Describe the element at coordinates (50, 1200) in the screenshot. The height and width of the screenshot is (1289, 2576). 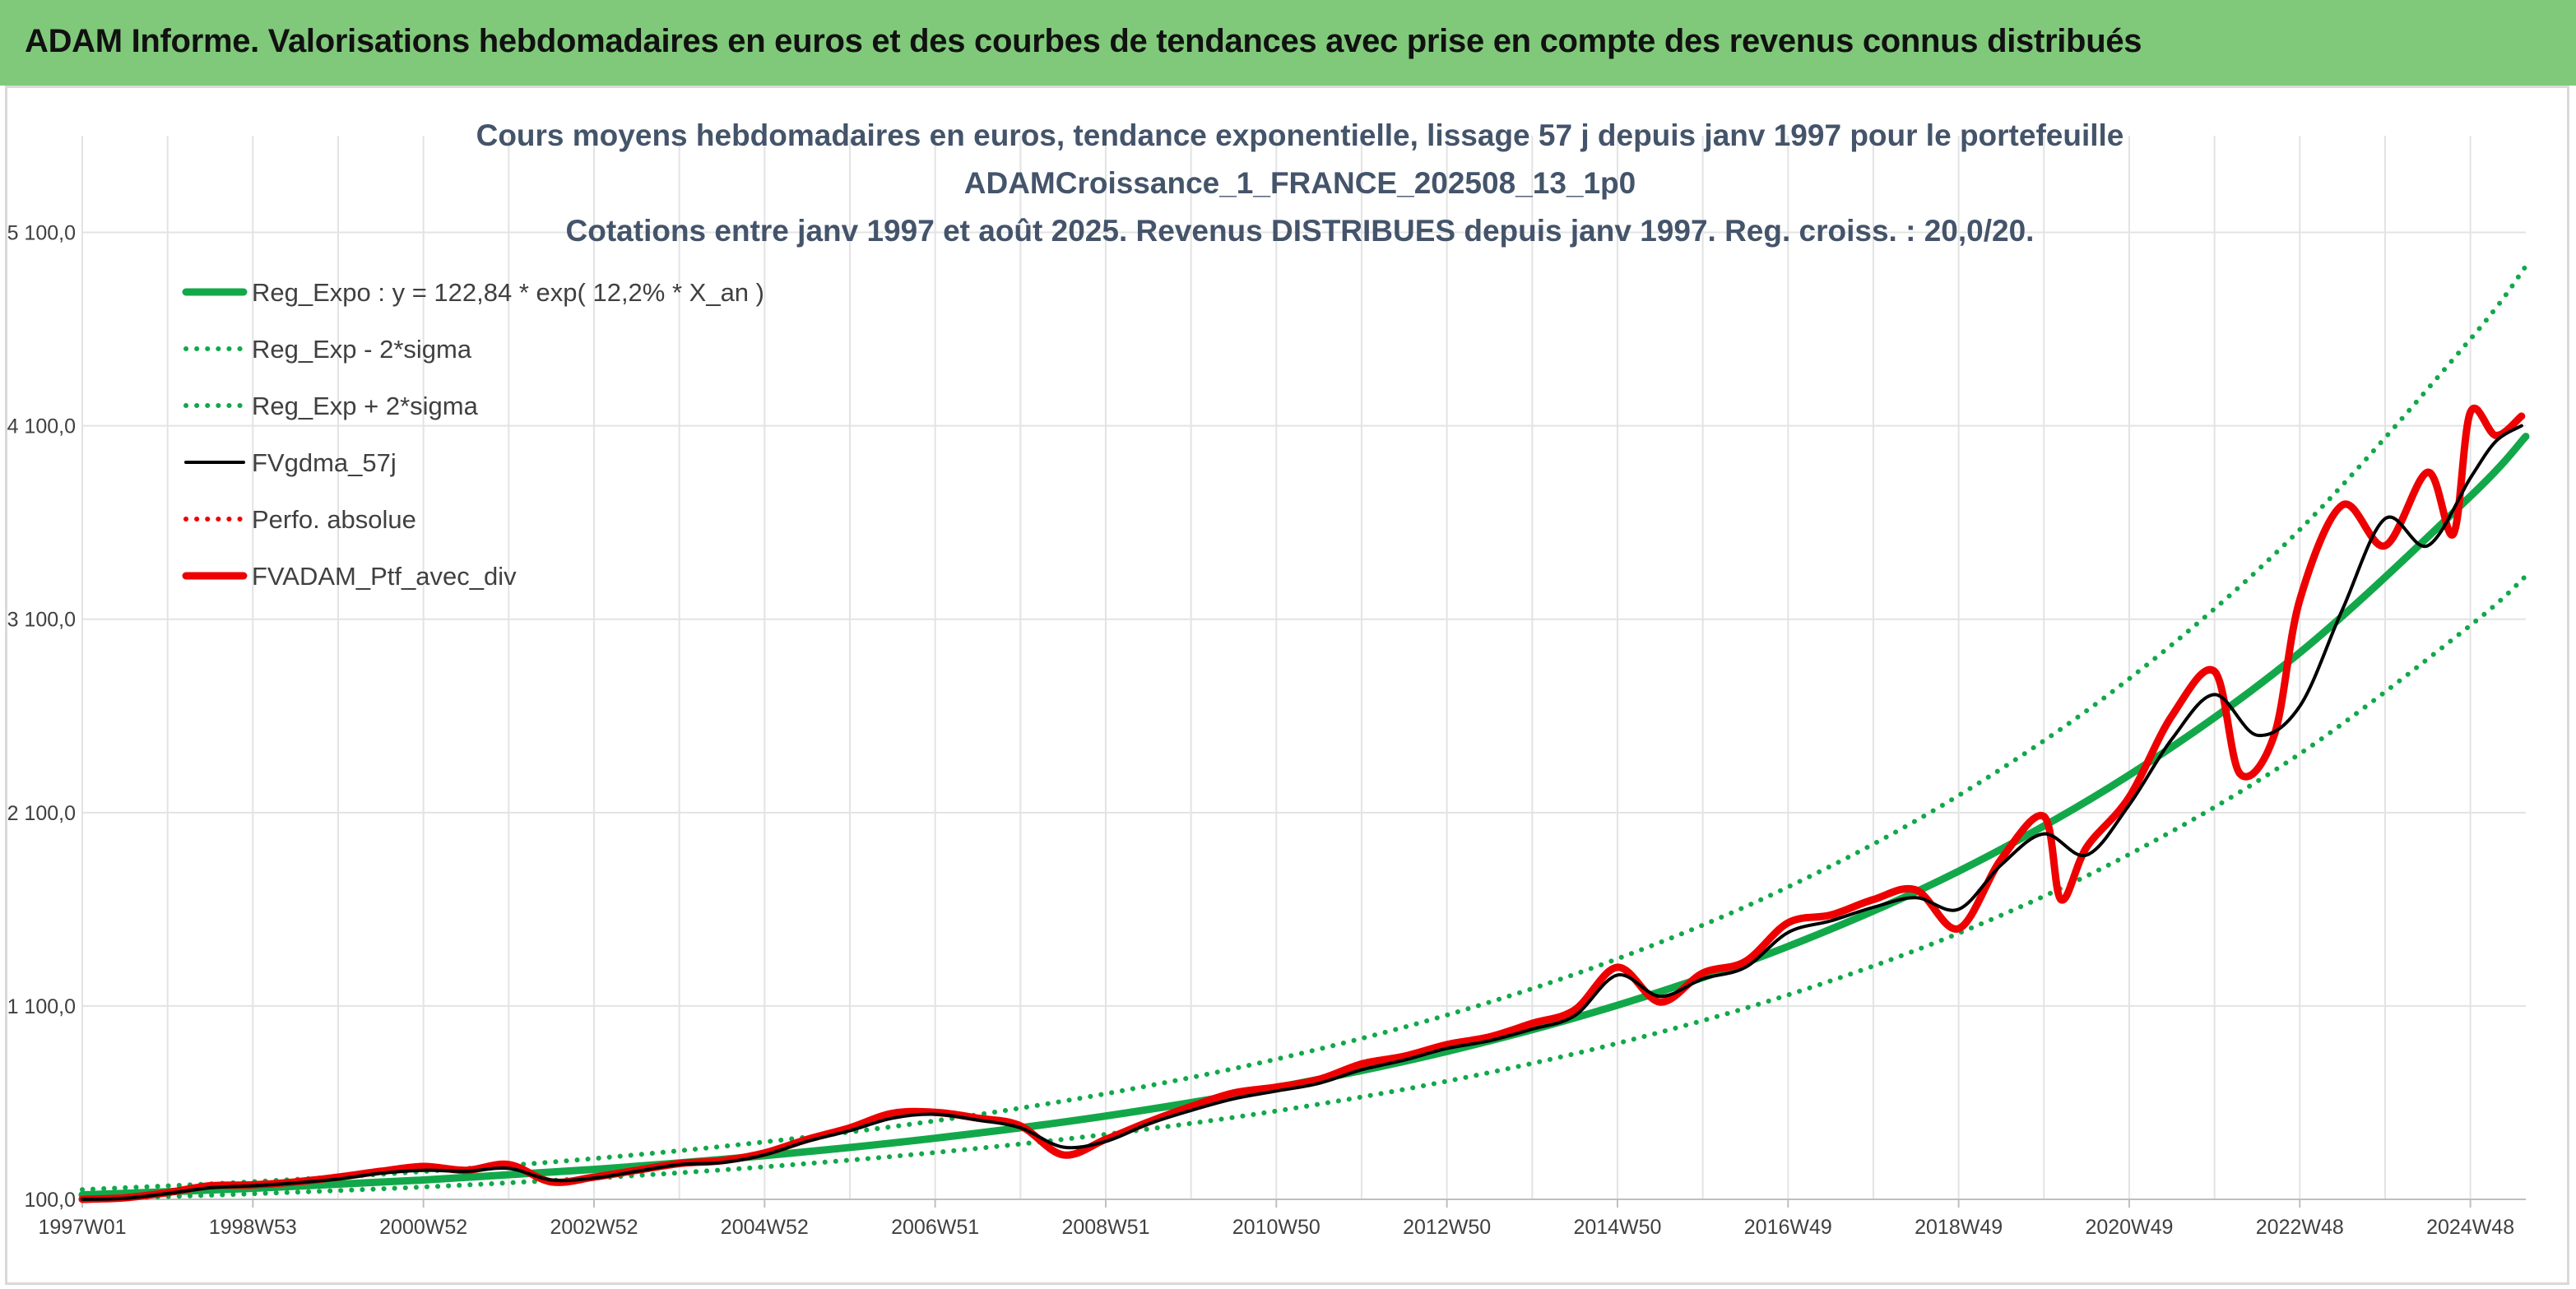
I see `y-tick-label: 100,0` at that location.